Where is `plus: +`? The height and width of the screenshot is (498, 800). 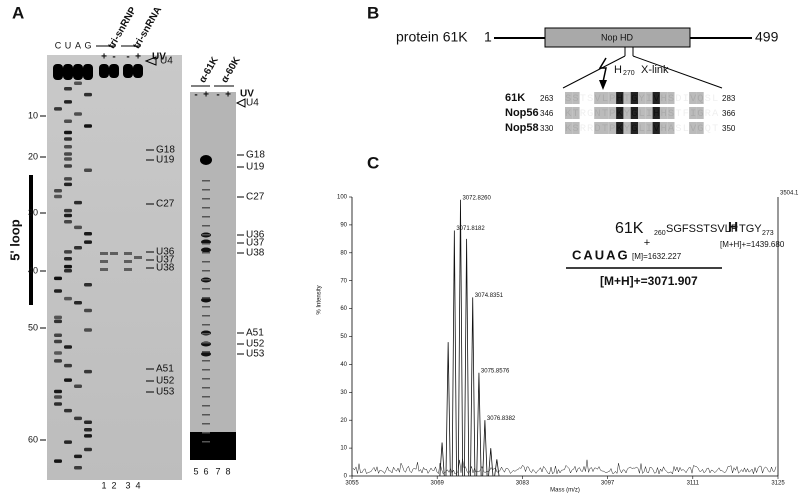 plus: + is located at coordinates (647, 243).